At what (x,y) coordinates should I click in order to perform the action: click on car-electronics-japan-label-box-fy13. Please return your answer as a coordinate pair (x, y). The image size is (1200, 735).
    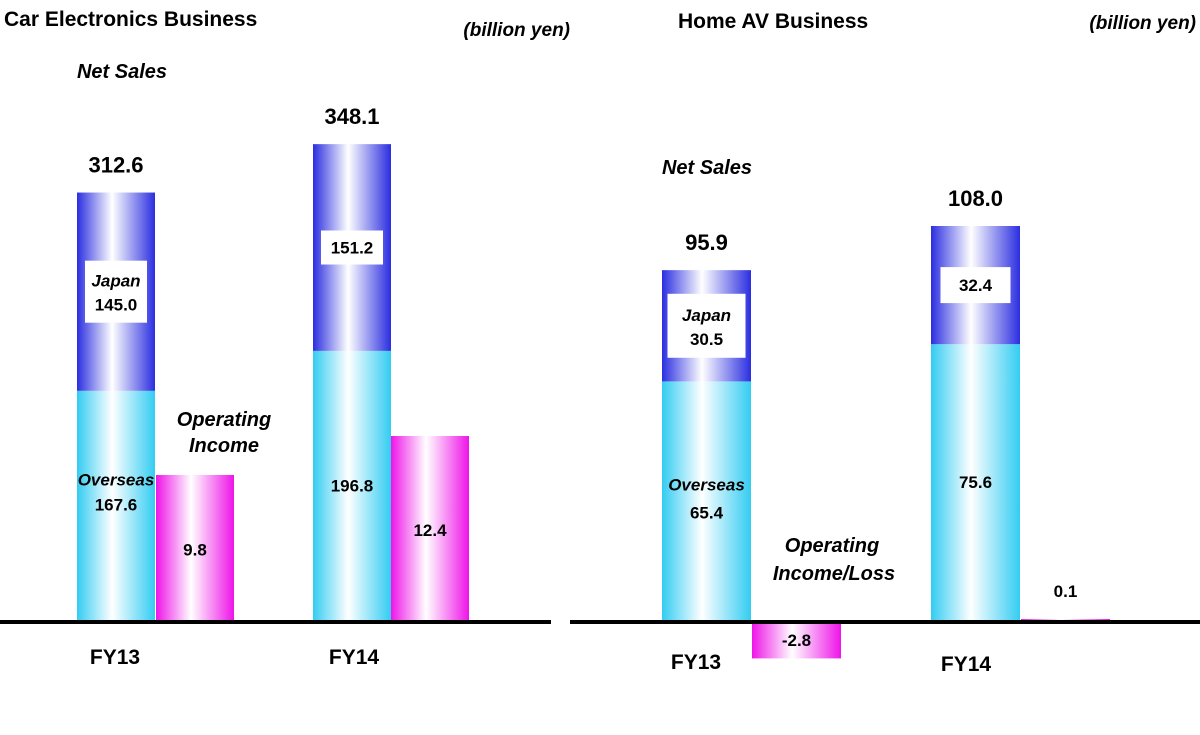
    Looking at the image, I should click on (116, 291).